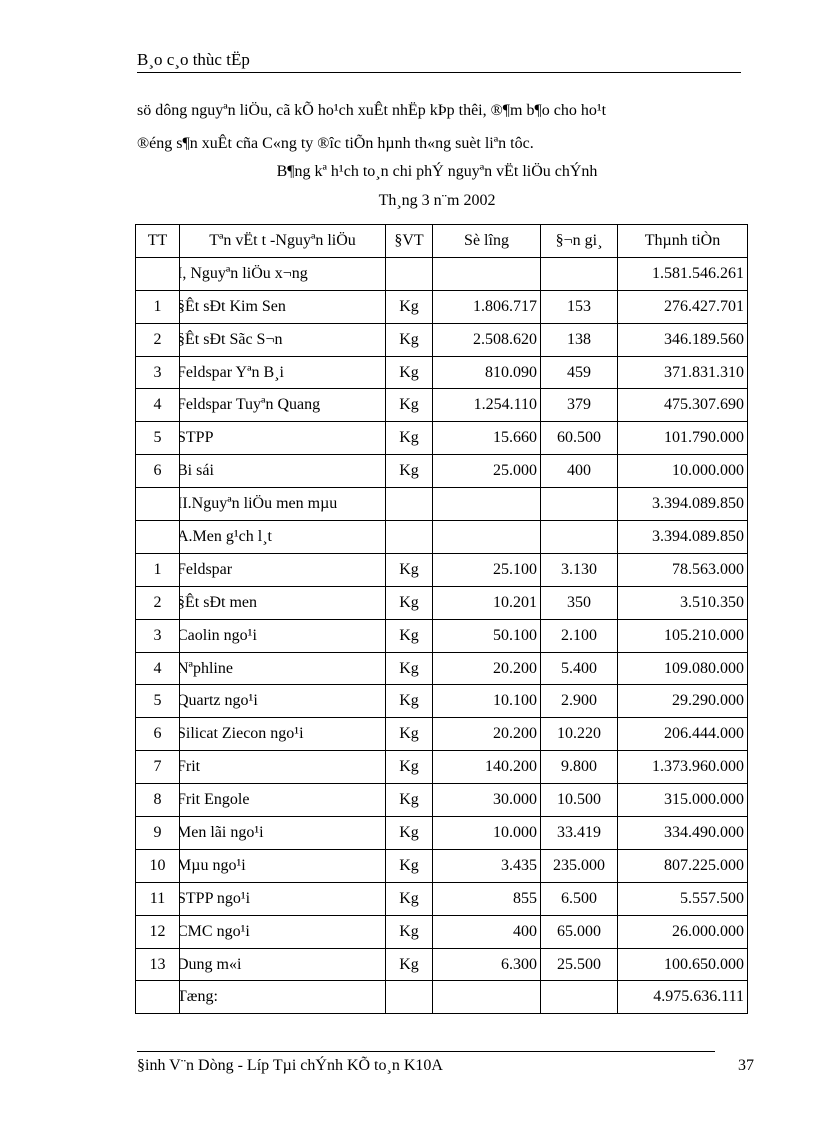  Describe the element at coordinates (579, 602) in the screenshot. I see `cell-unit-price: 350` at that location.